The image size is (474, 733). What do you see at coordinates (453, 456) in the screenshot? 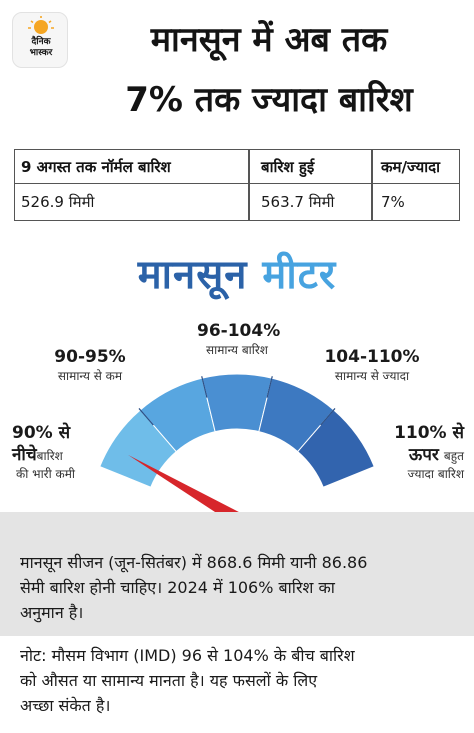
I see `segment-desc: बहुत` at bounding box center [453, 456].